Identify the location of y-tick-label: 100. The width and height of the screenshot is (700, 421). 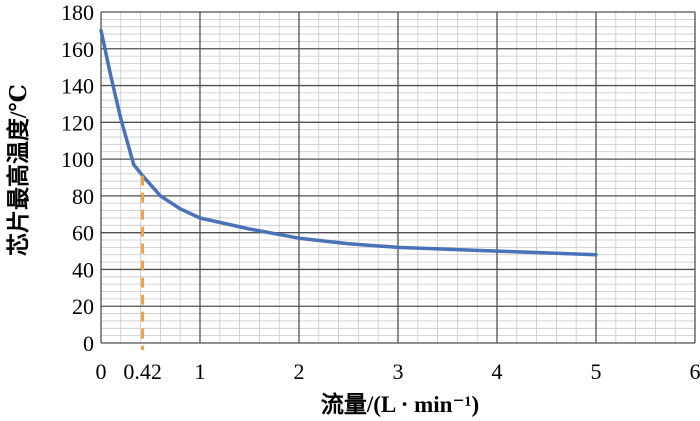
(77, 159).